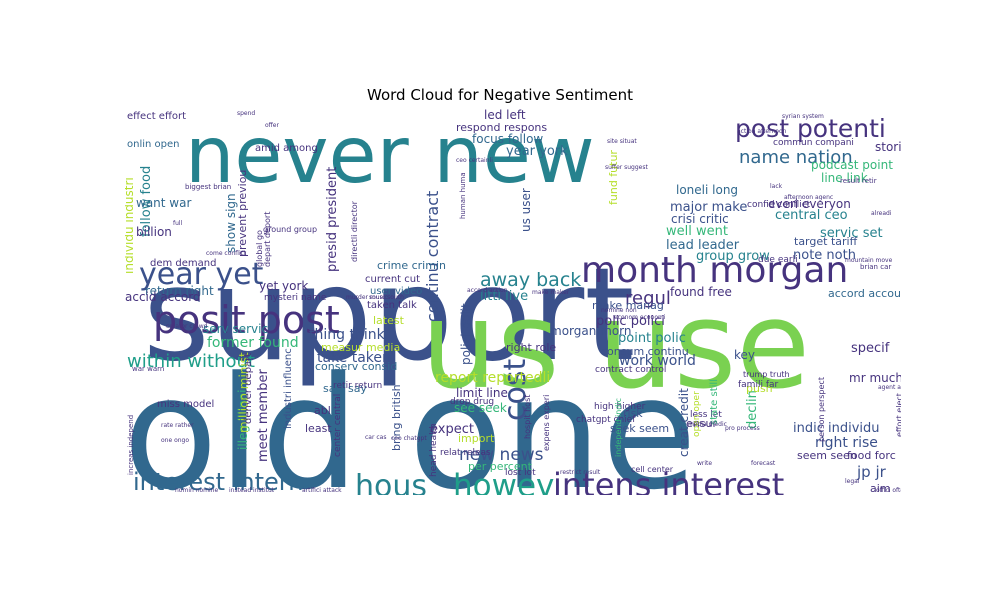 The width and height of the screenshot is (1000, 600). What do you see at coordinates (505, 115) in the screenshot?
I see `cloud-word: led left` at bounding box center [505, 115].